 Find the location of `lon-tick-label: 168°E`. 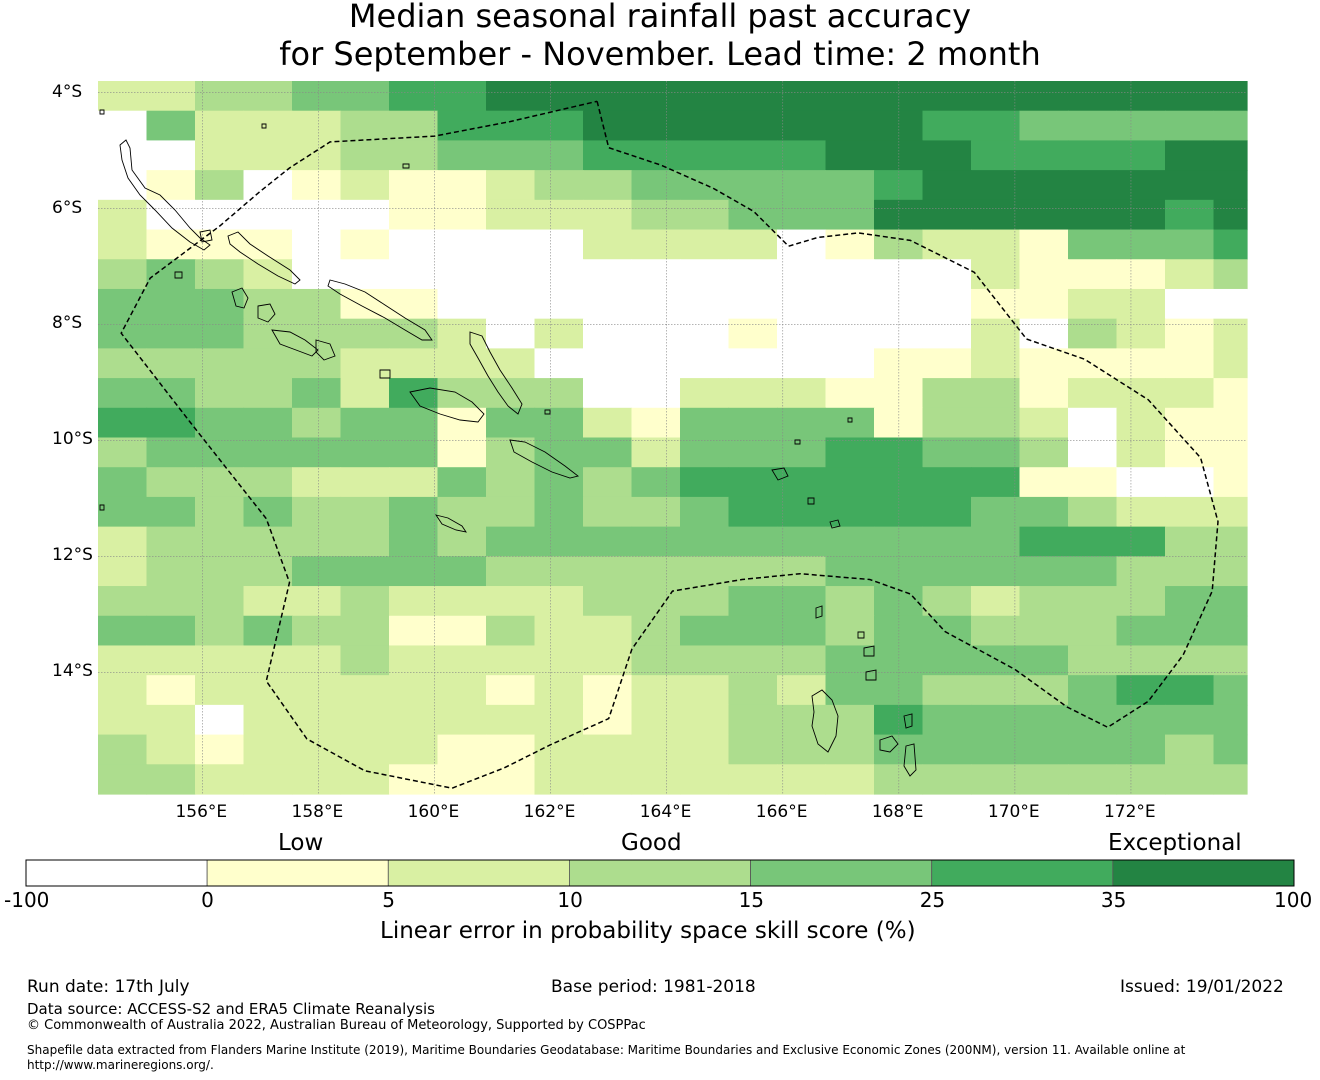

lon-tick-label: 168°E is located at coordinates (897, 812).